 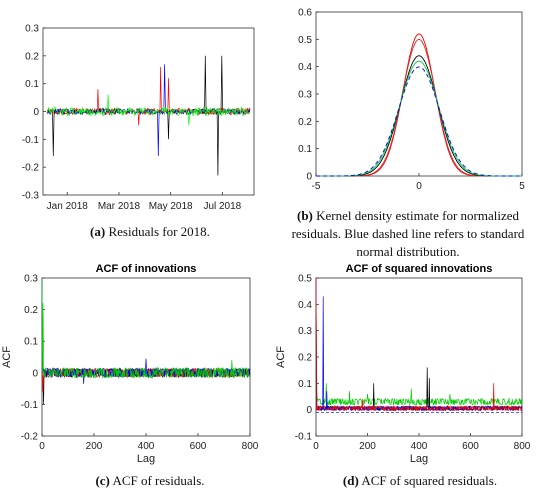 I want to click on panel-c-x-tick-label-0: 0, so click(x=42, y=446).